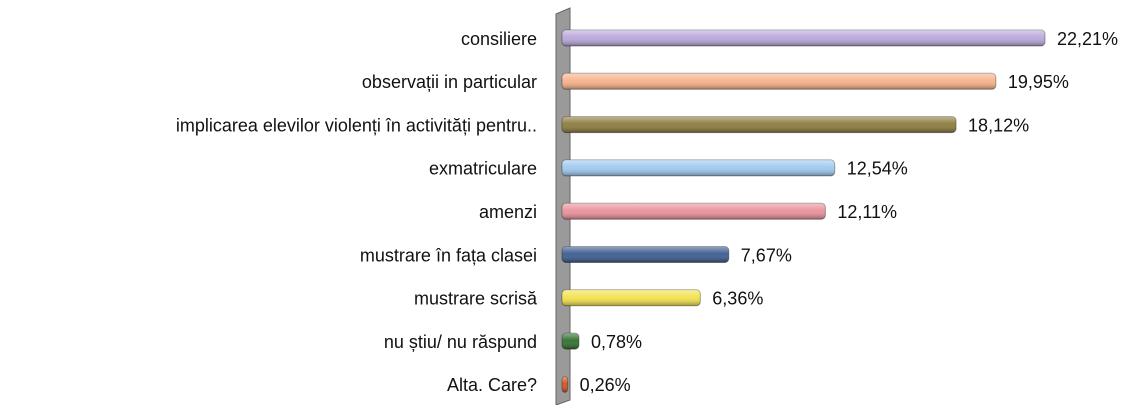  I want to click on category-label: mustrare în fața clasei, so click(448, 255).